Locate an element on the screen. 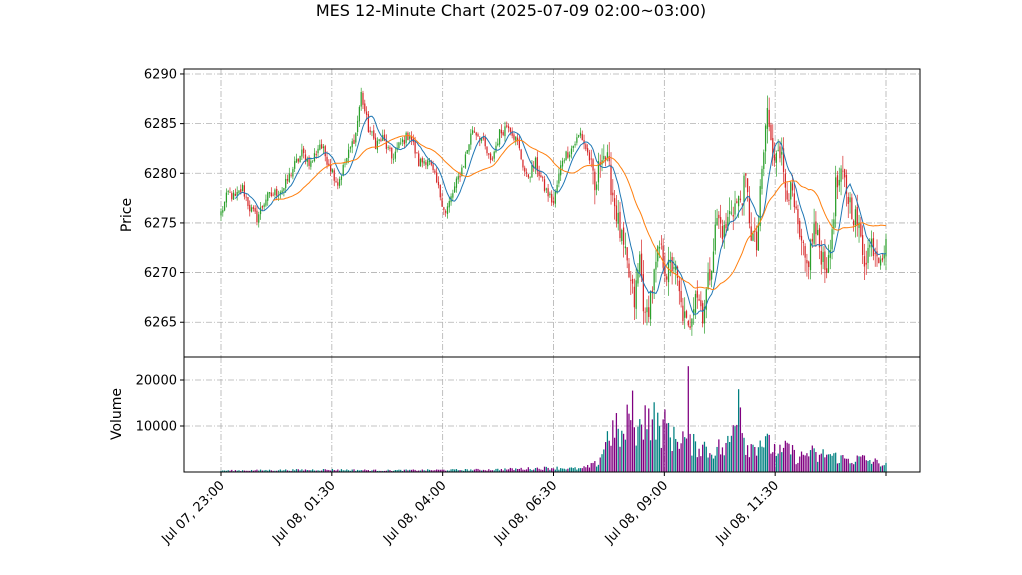  price-tick-label: 6280 is located at coordinates (160, 174).